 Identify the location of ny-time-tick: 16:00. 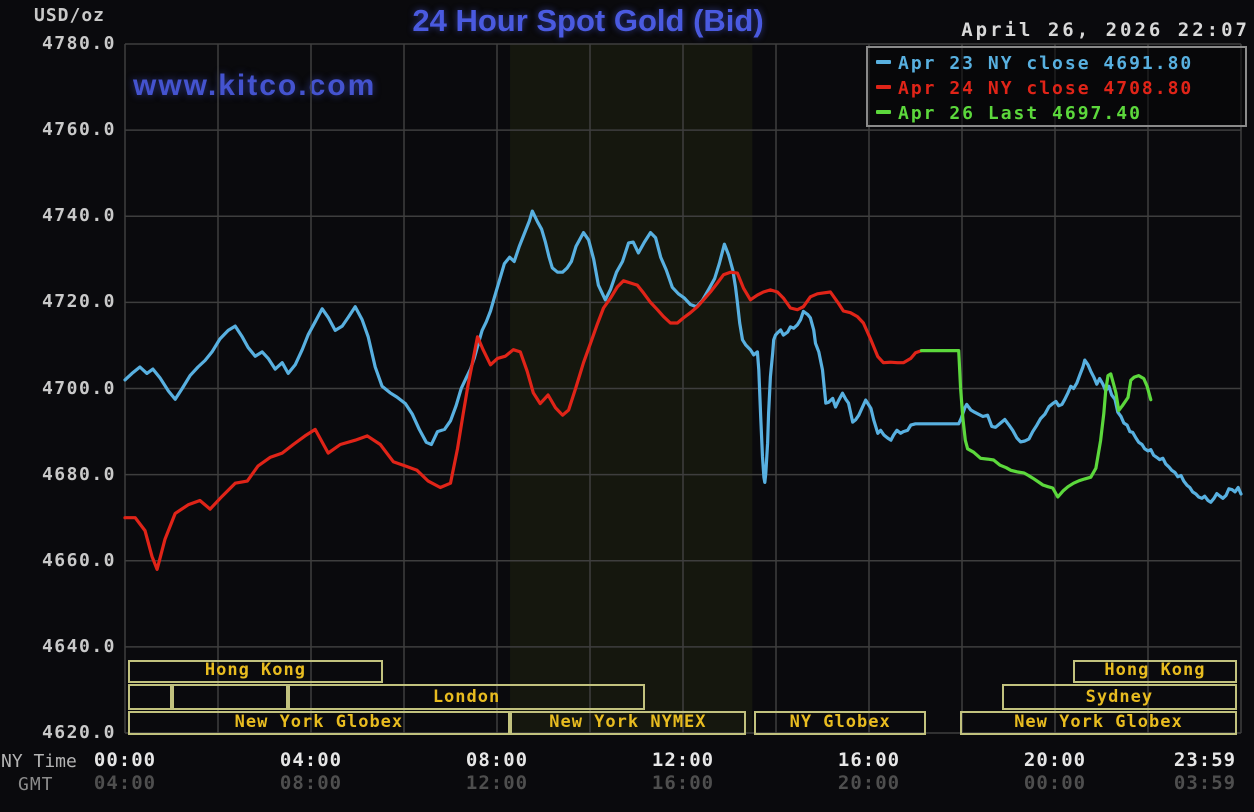
(869, 760).